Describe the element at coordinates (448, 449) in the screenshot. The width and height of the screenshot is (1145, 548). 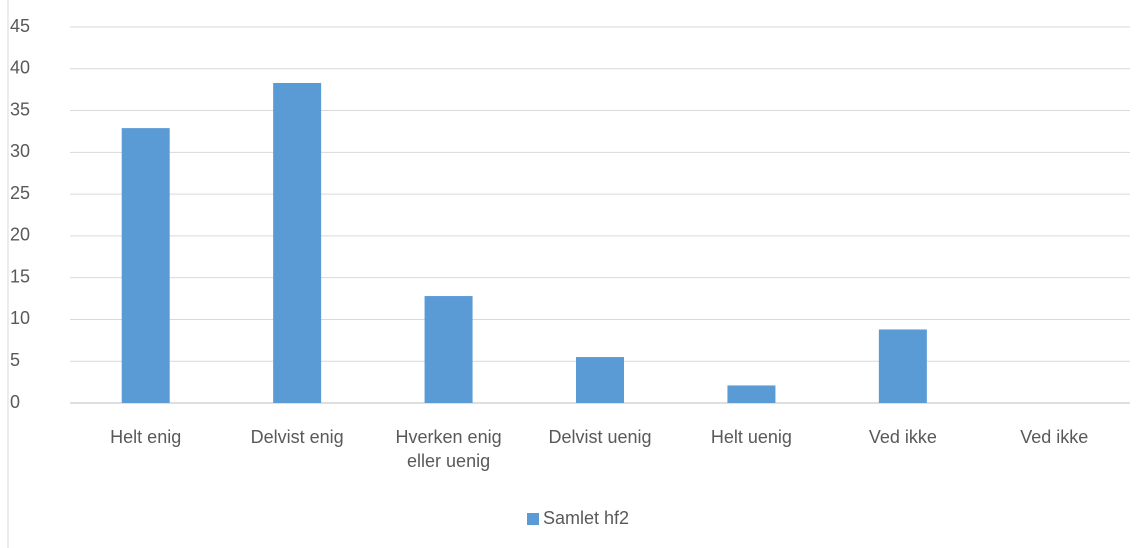
I see `x-tick-label: Hverken enig eller uenig` at that location.